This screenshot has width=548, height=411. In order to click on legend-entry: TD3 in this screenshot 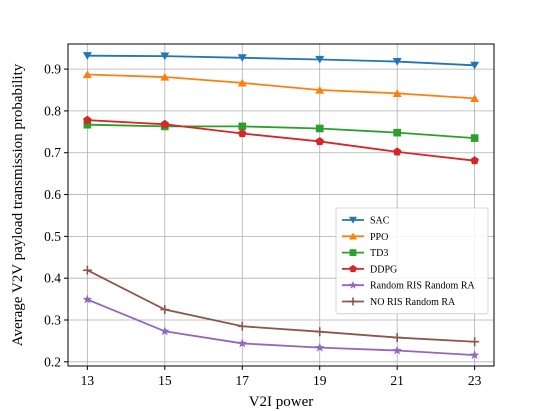, I will do `click(365, 253)`.